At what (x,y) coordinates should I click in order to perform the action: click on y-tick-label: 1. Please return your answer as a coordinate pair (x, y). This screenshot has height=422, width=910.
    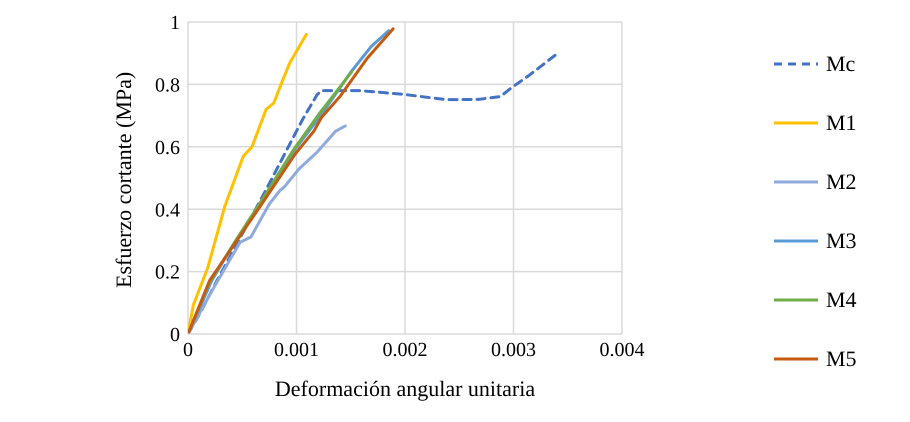
    Looking at the image, I should click on (175, 23).